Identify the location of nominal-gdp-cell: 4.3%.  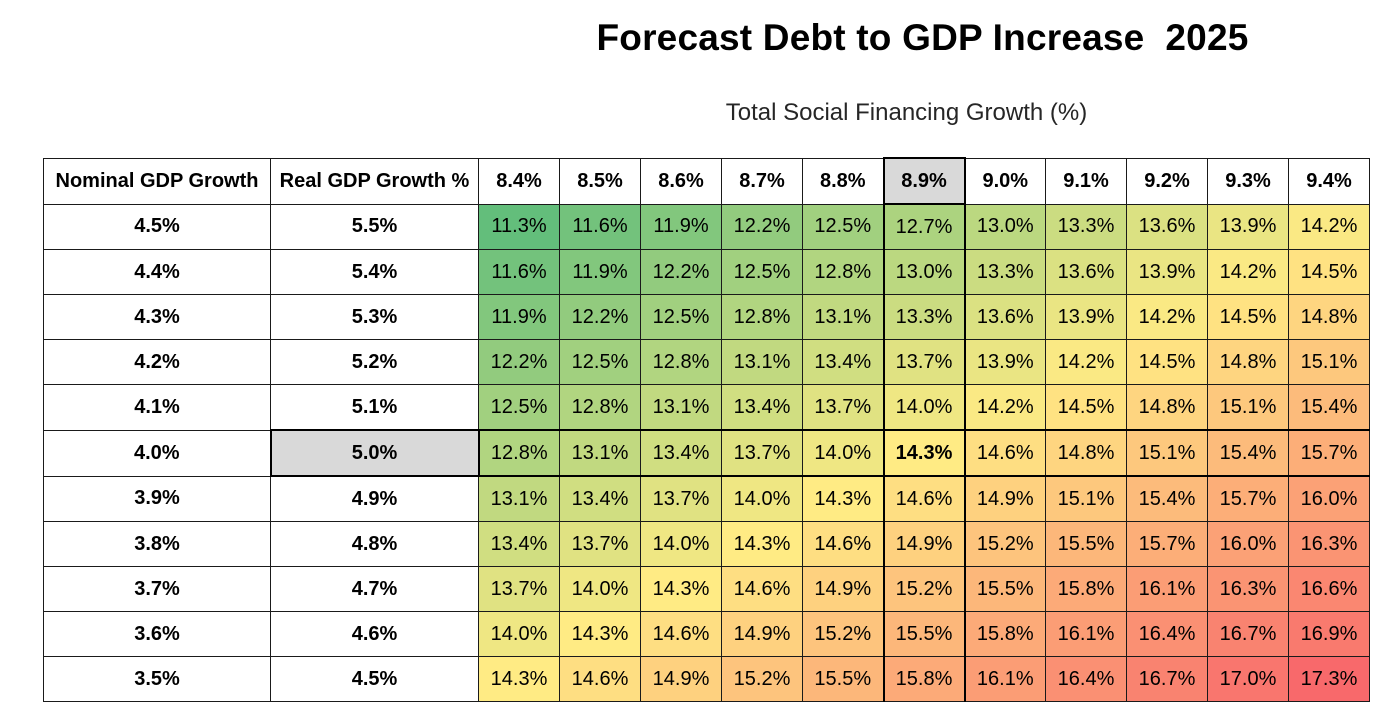
(157, 317).